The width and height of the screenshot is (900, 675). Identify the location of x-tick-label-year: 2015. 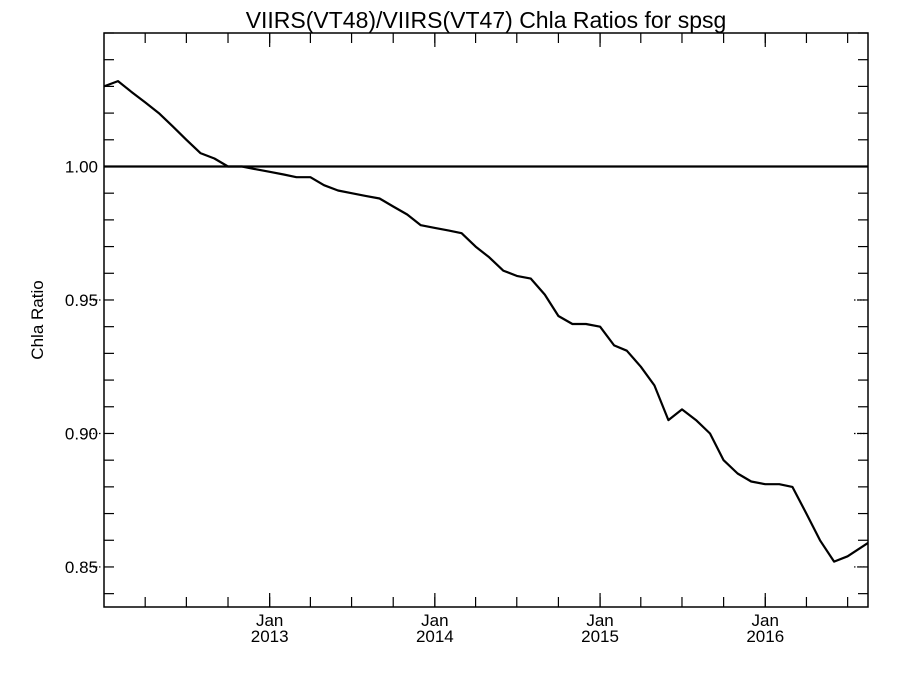
(600, 636).